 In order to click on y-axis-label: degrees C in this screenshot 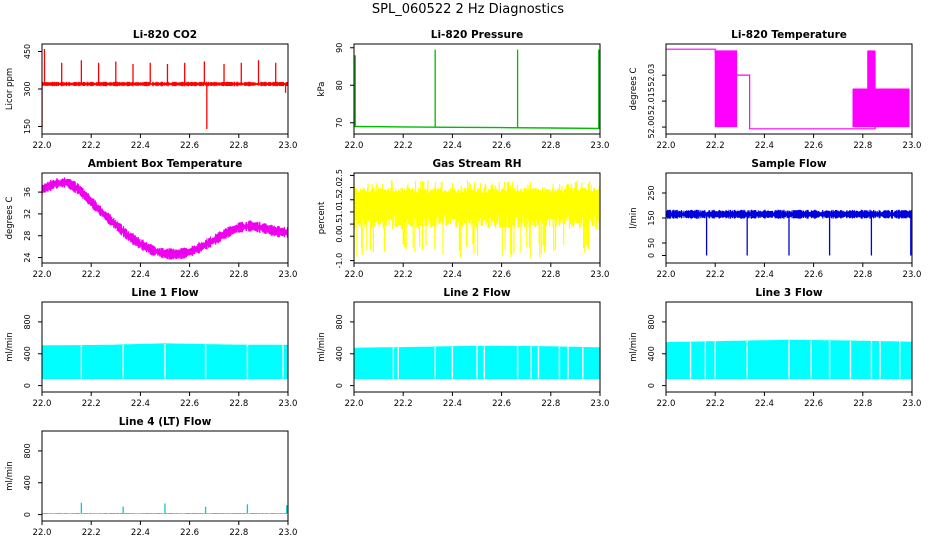, I will do `click(634, 89)`.